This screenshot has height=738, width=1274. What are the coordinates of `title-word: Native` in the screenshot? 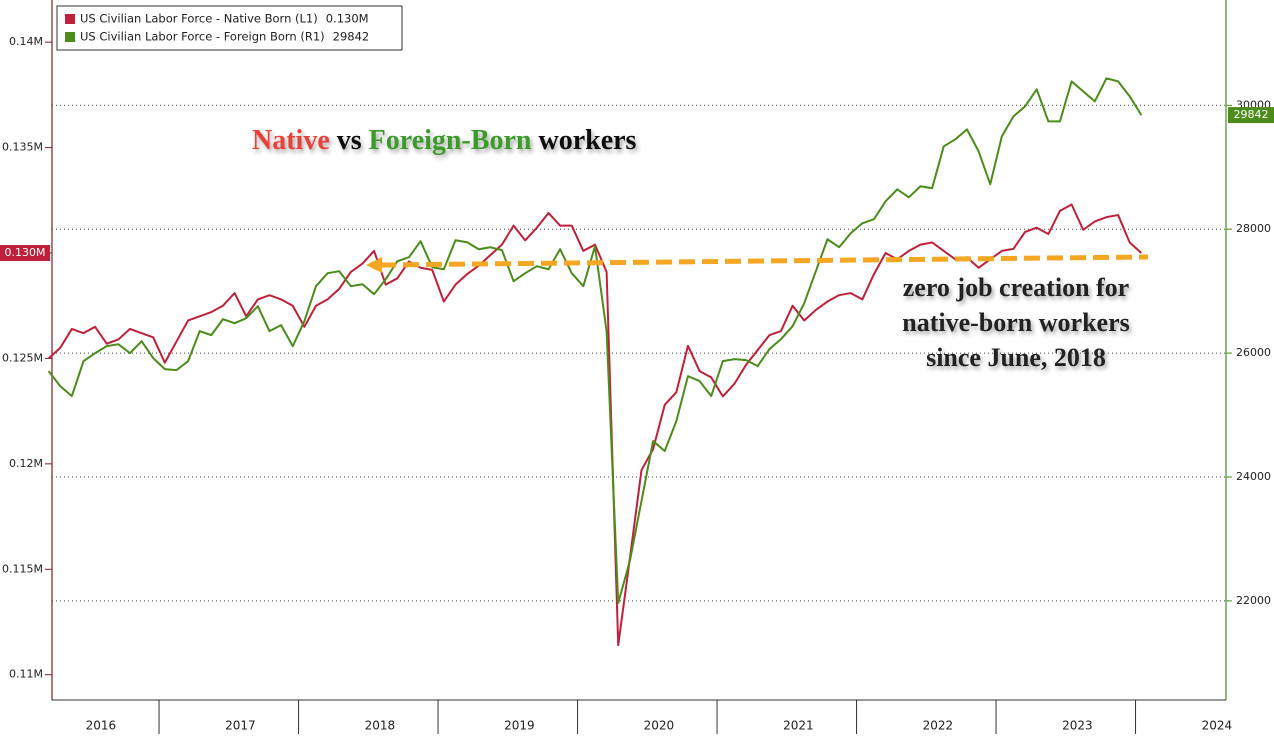 It's located at (291, 140).